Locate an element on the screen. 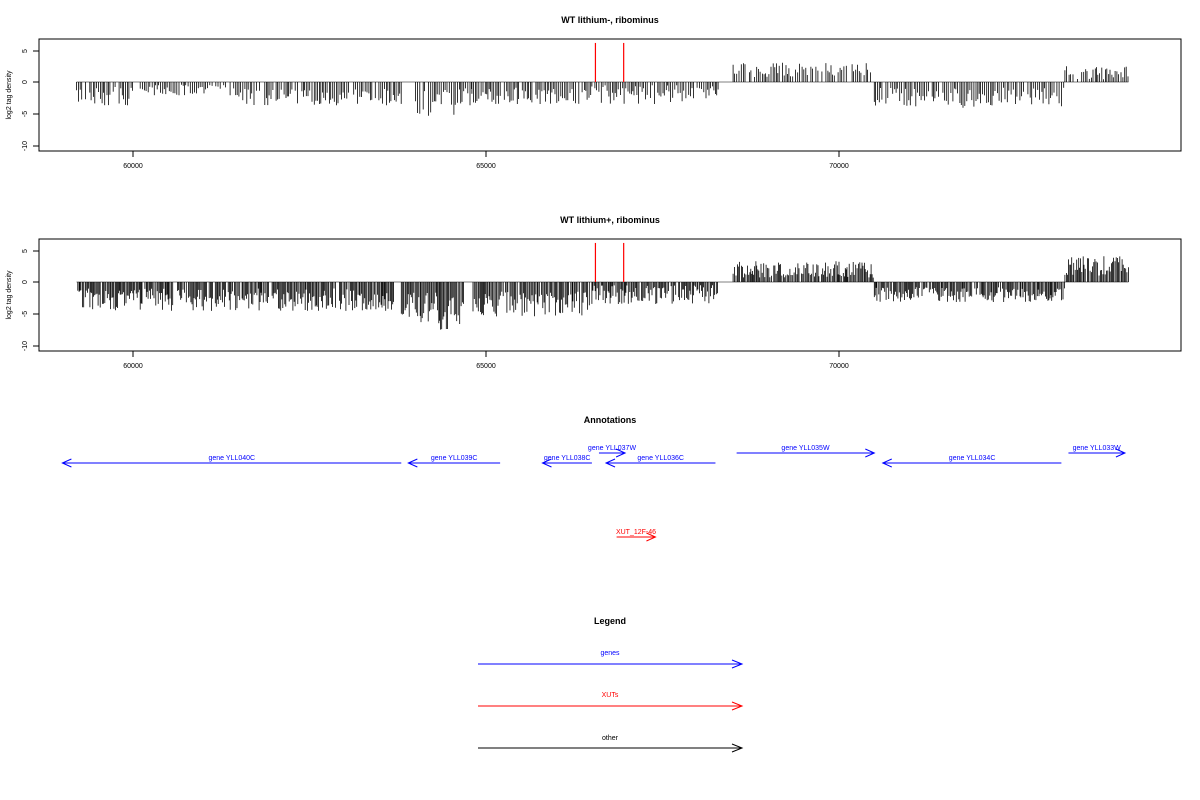 The image size is (1200, 800). legend-item-genes: genes is located at coordinates (611, 659).